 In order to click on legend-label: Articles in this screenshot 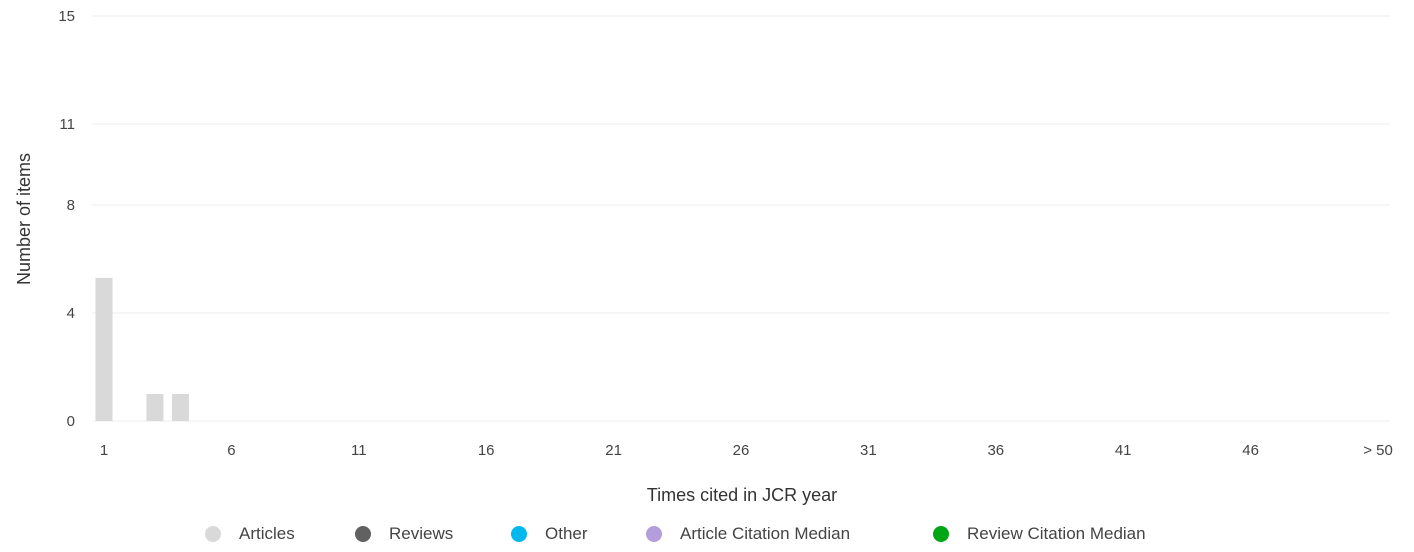, I will do `click(267, 533)`.